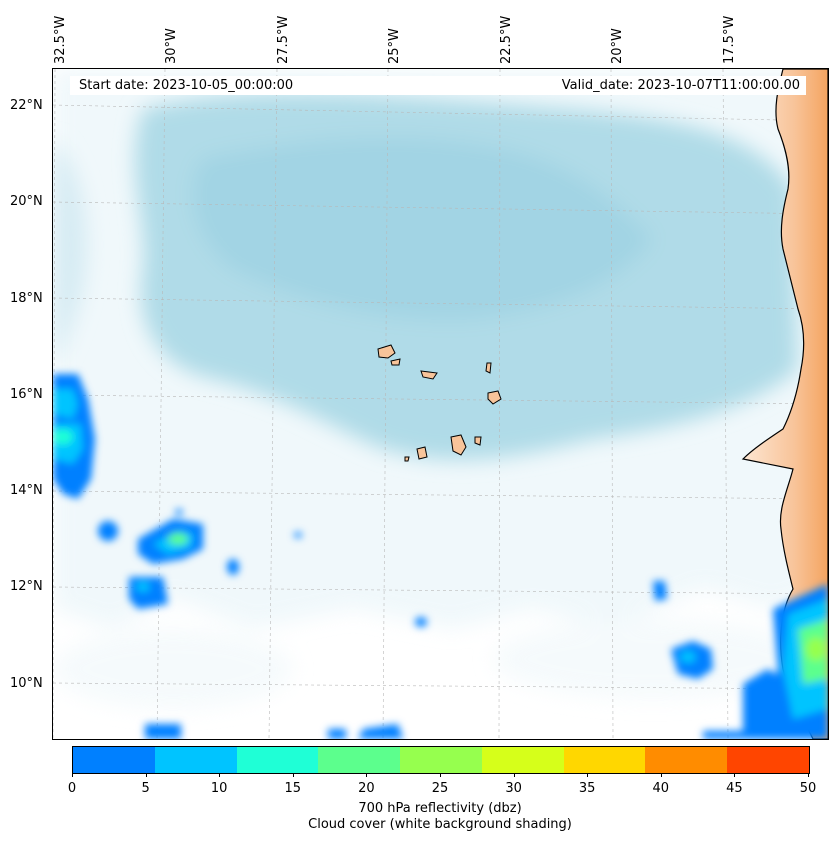 The image size is (837, 843). Describe the element at coordinates (429, 375) in the screenshot. I see `island-sao-nicolau` at that location.